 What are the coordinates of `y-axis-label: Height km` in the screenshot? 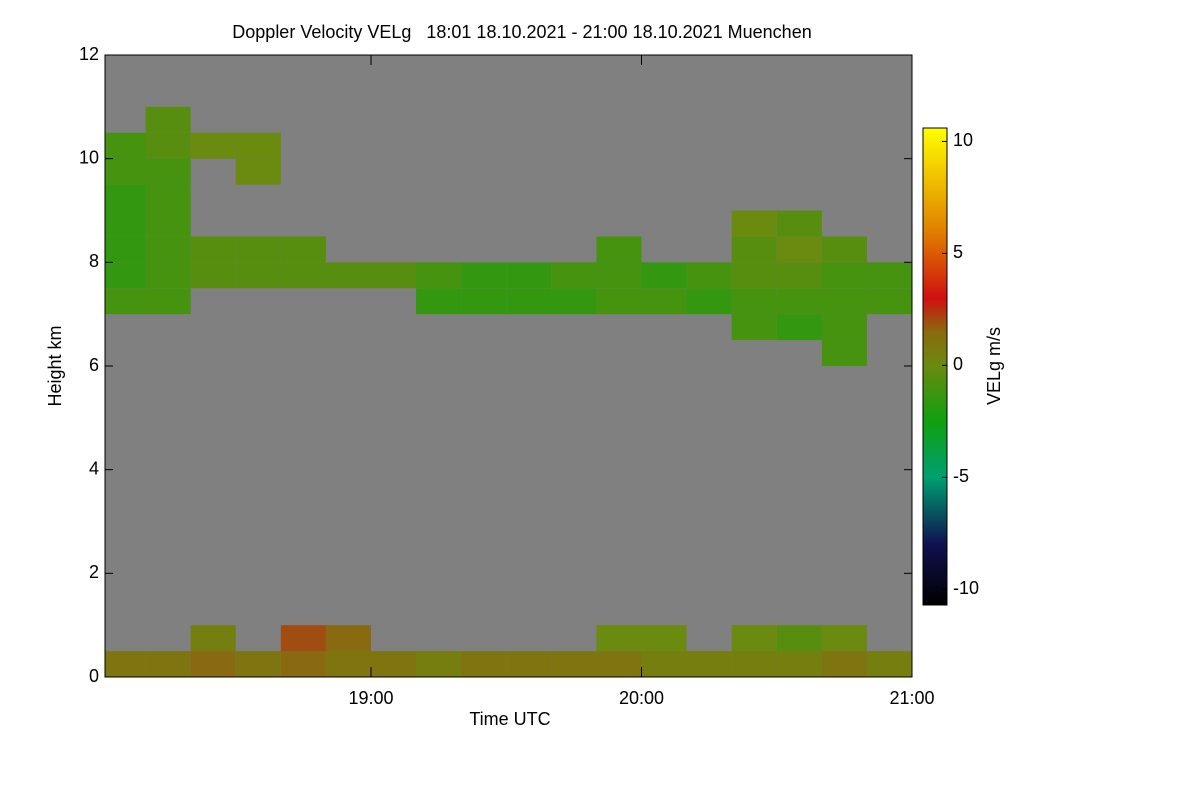 It's located at (55, 365).